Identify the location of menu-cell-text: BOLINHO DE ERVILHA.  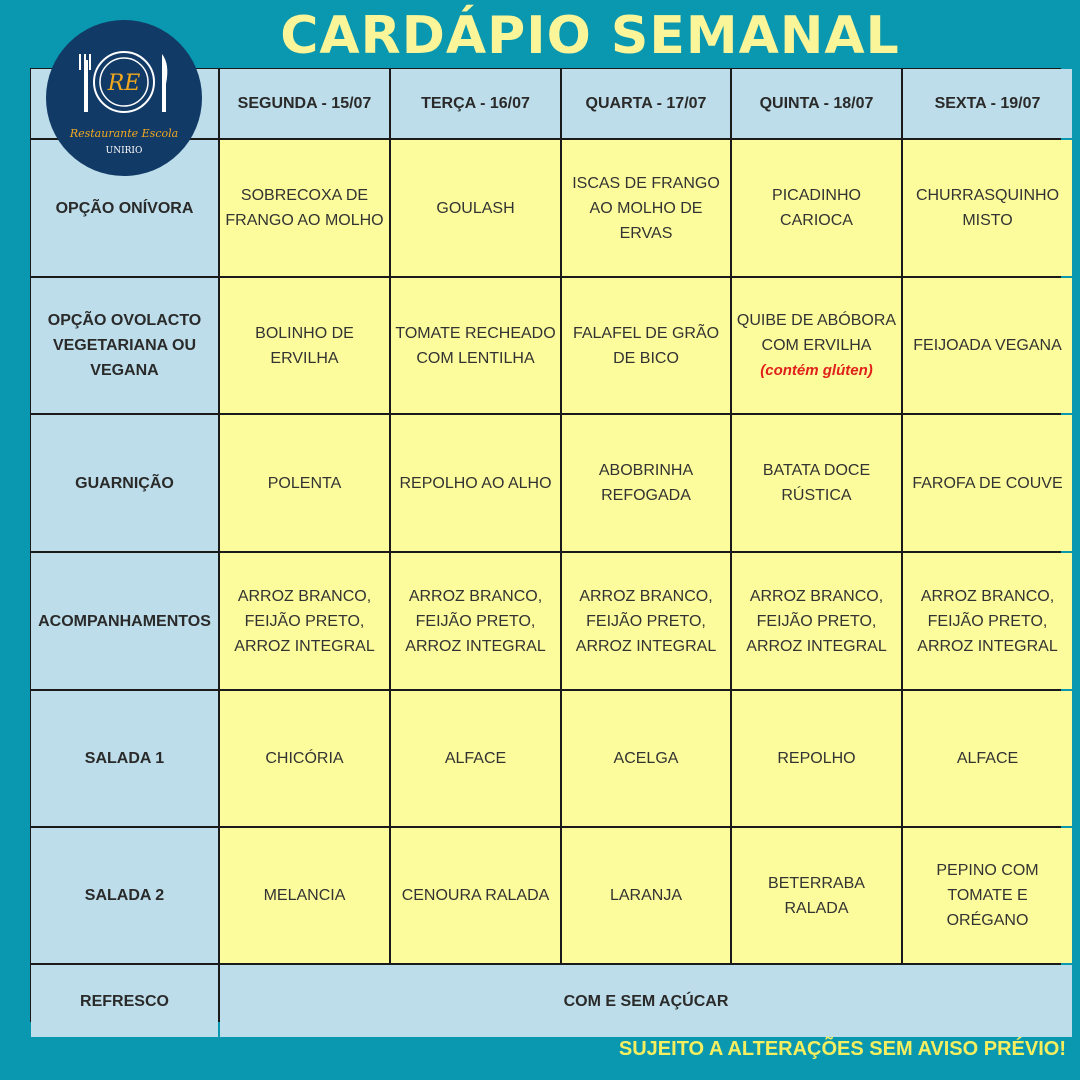
(304, 345).